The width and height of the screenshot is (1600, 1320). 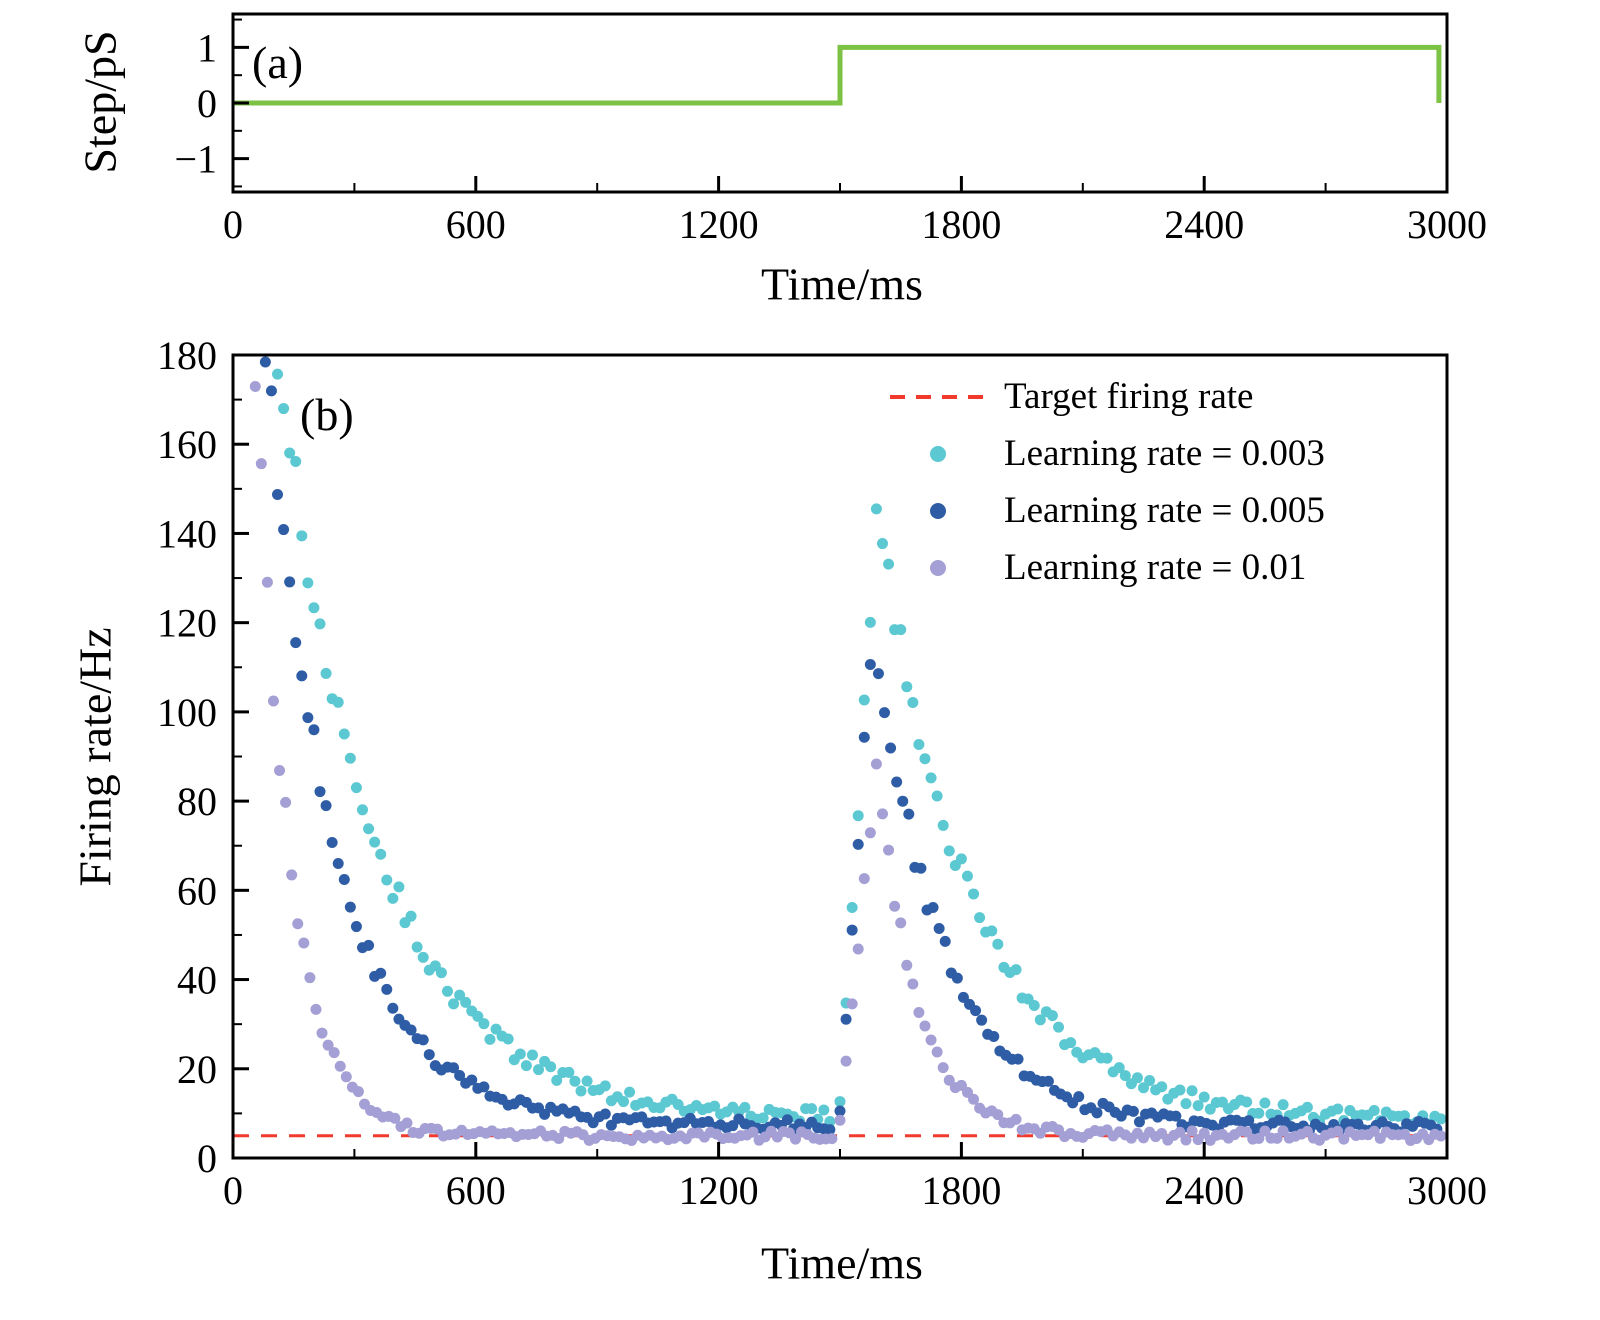 I want to click on svg-text: 120, so click(x=187, y=623).